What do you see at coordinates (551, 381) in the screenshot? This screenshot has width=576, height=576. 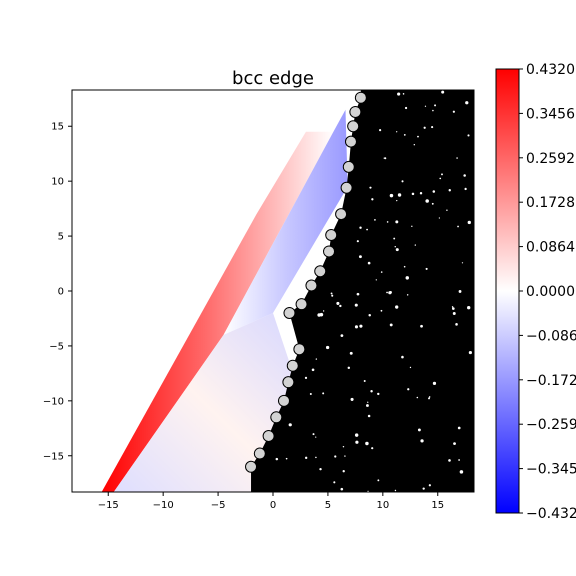 I see `colorbar-tick-label: −0.1728` at bounding box center [551, 381].